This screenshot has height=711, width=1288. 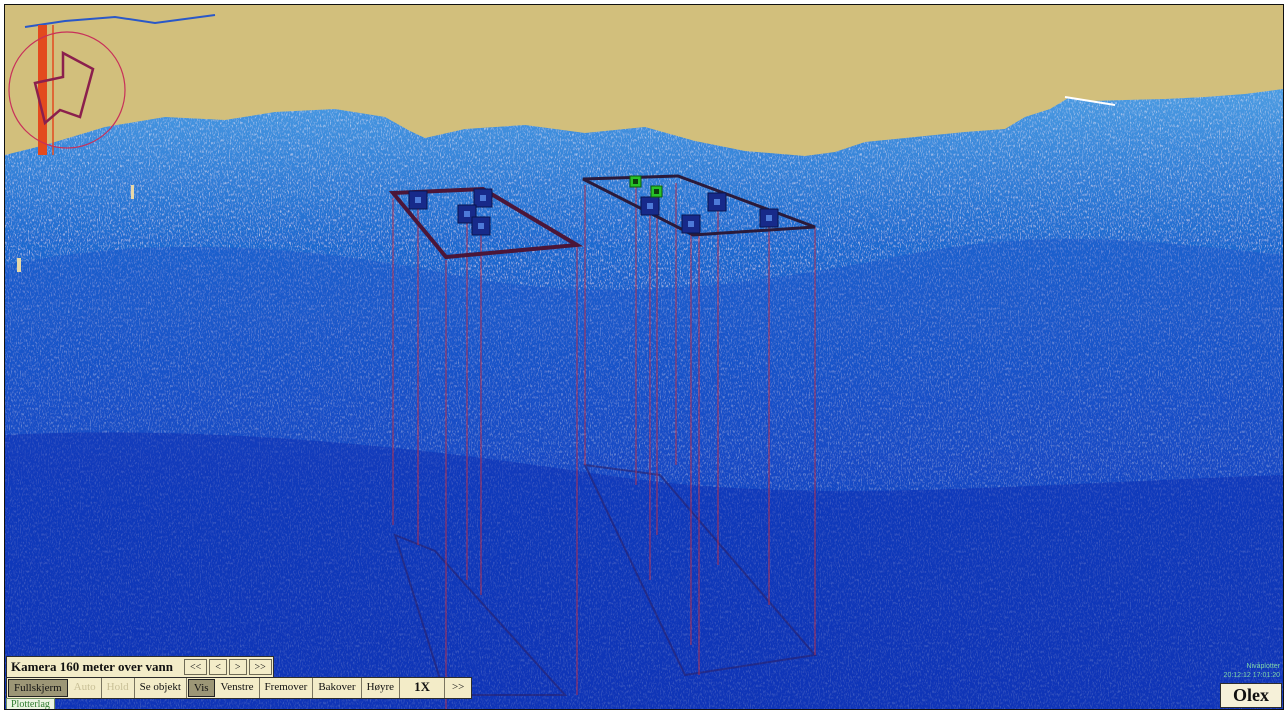 I want to click on status-line: 20:12:12 17:01:20, so click(x=1251, y=675).